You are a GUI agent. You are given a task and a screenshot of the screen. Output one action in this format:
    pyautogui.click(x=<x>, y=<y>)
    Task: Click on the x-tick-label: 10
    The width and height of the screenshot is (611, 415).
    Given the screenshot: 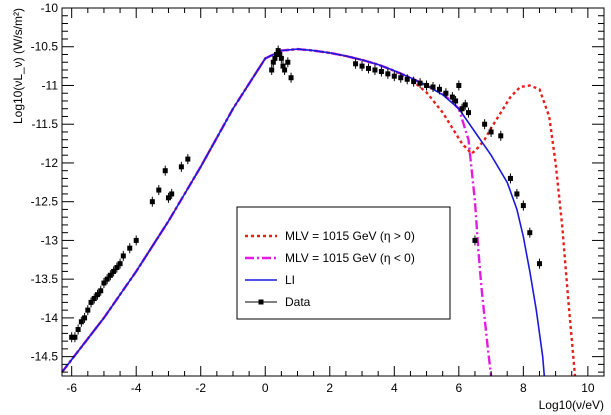 What is the action you would take?
    pyautogui.click(x=588, y=388)
    